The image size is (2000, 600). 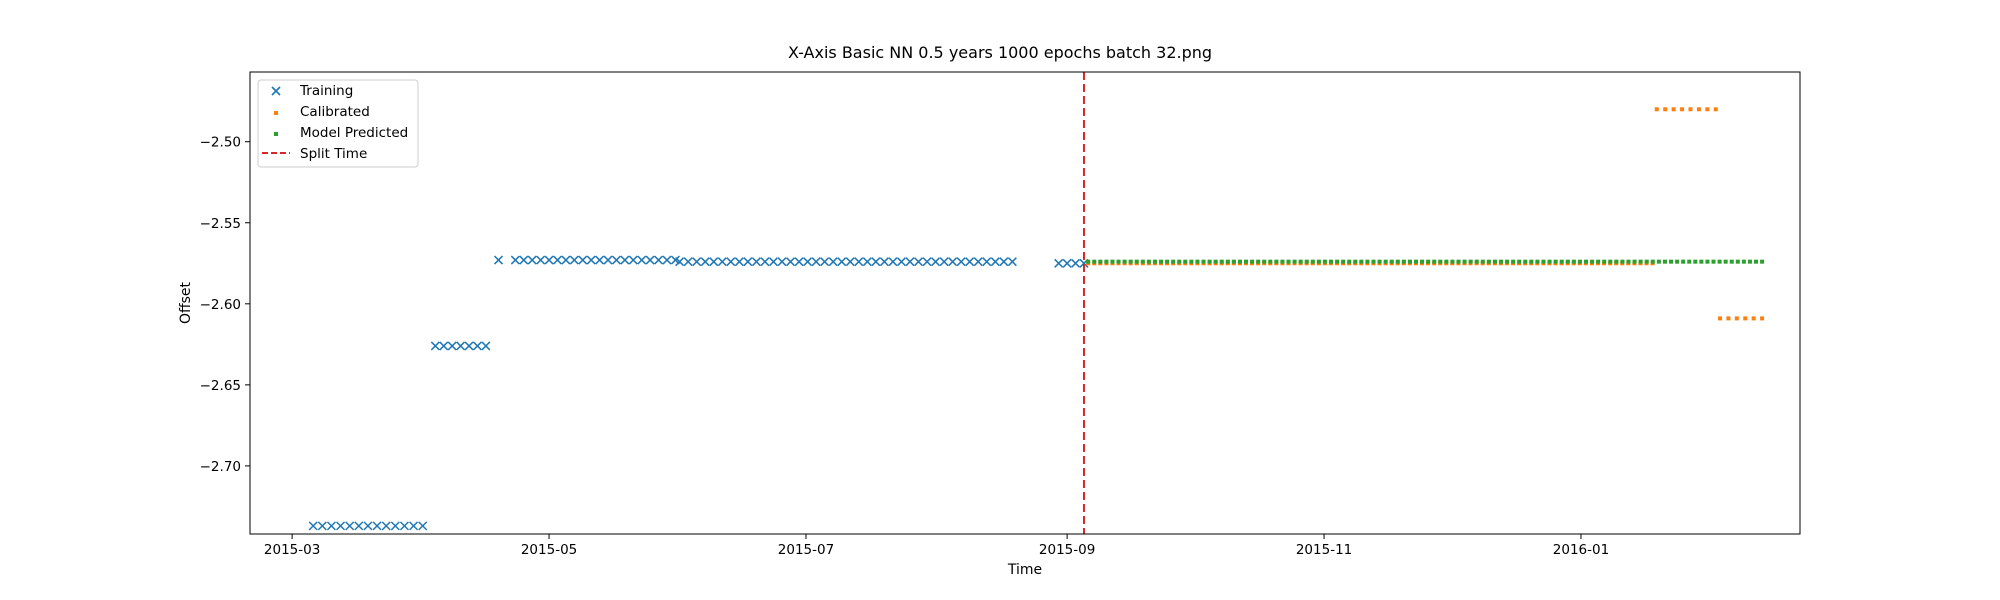 What do you see at coordinates (335, 112) in the screenshot?
I see `legend-label: Calibrated` at bounding box center [335, 112].